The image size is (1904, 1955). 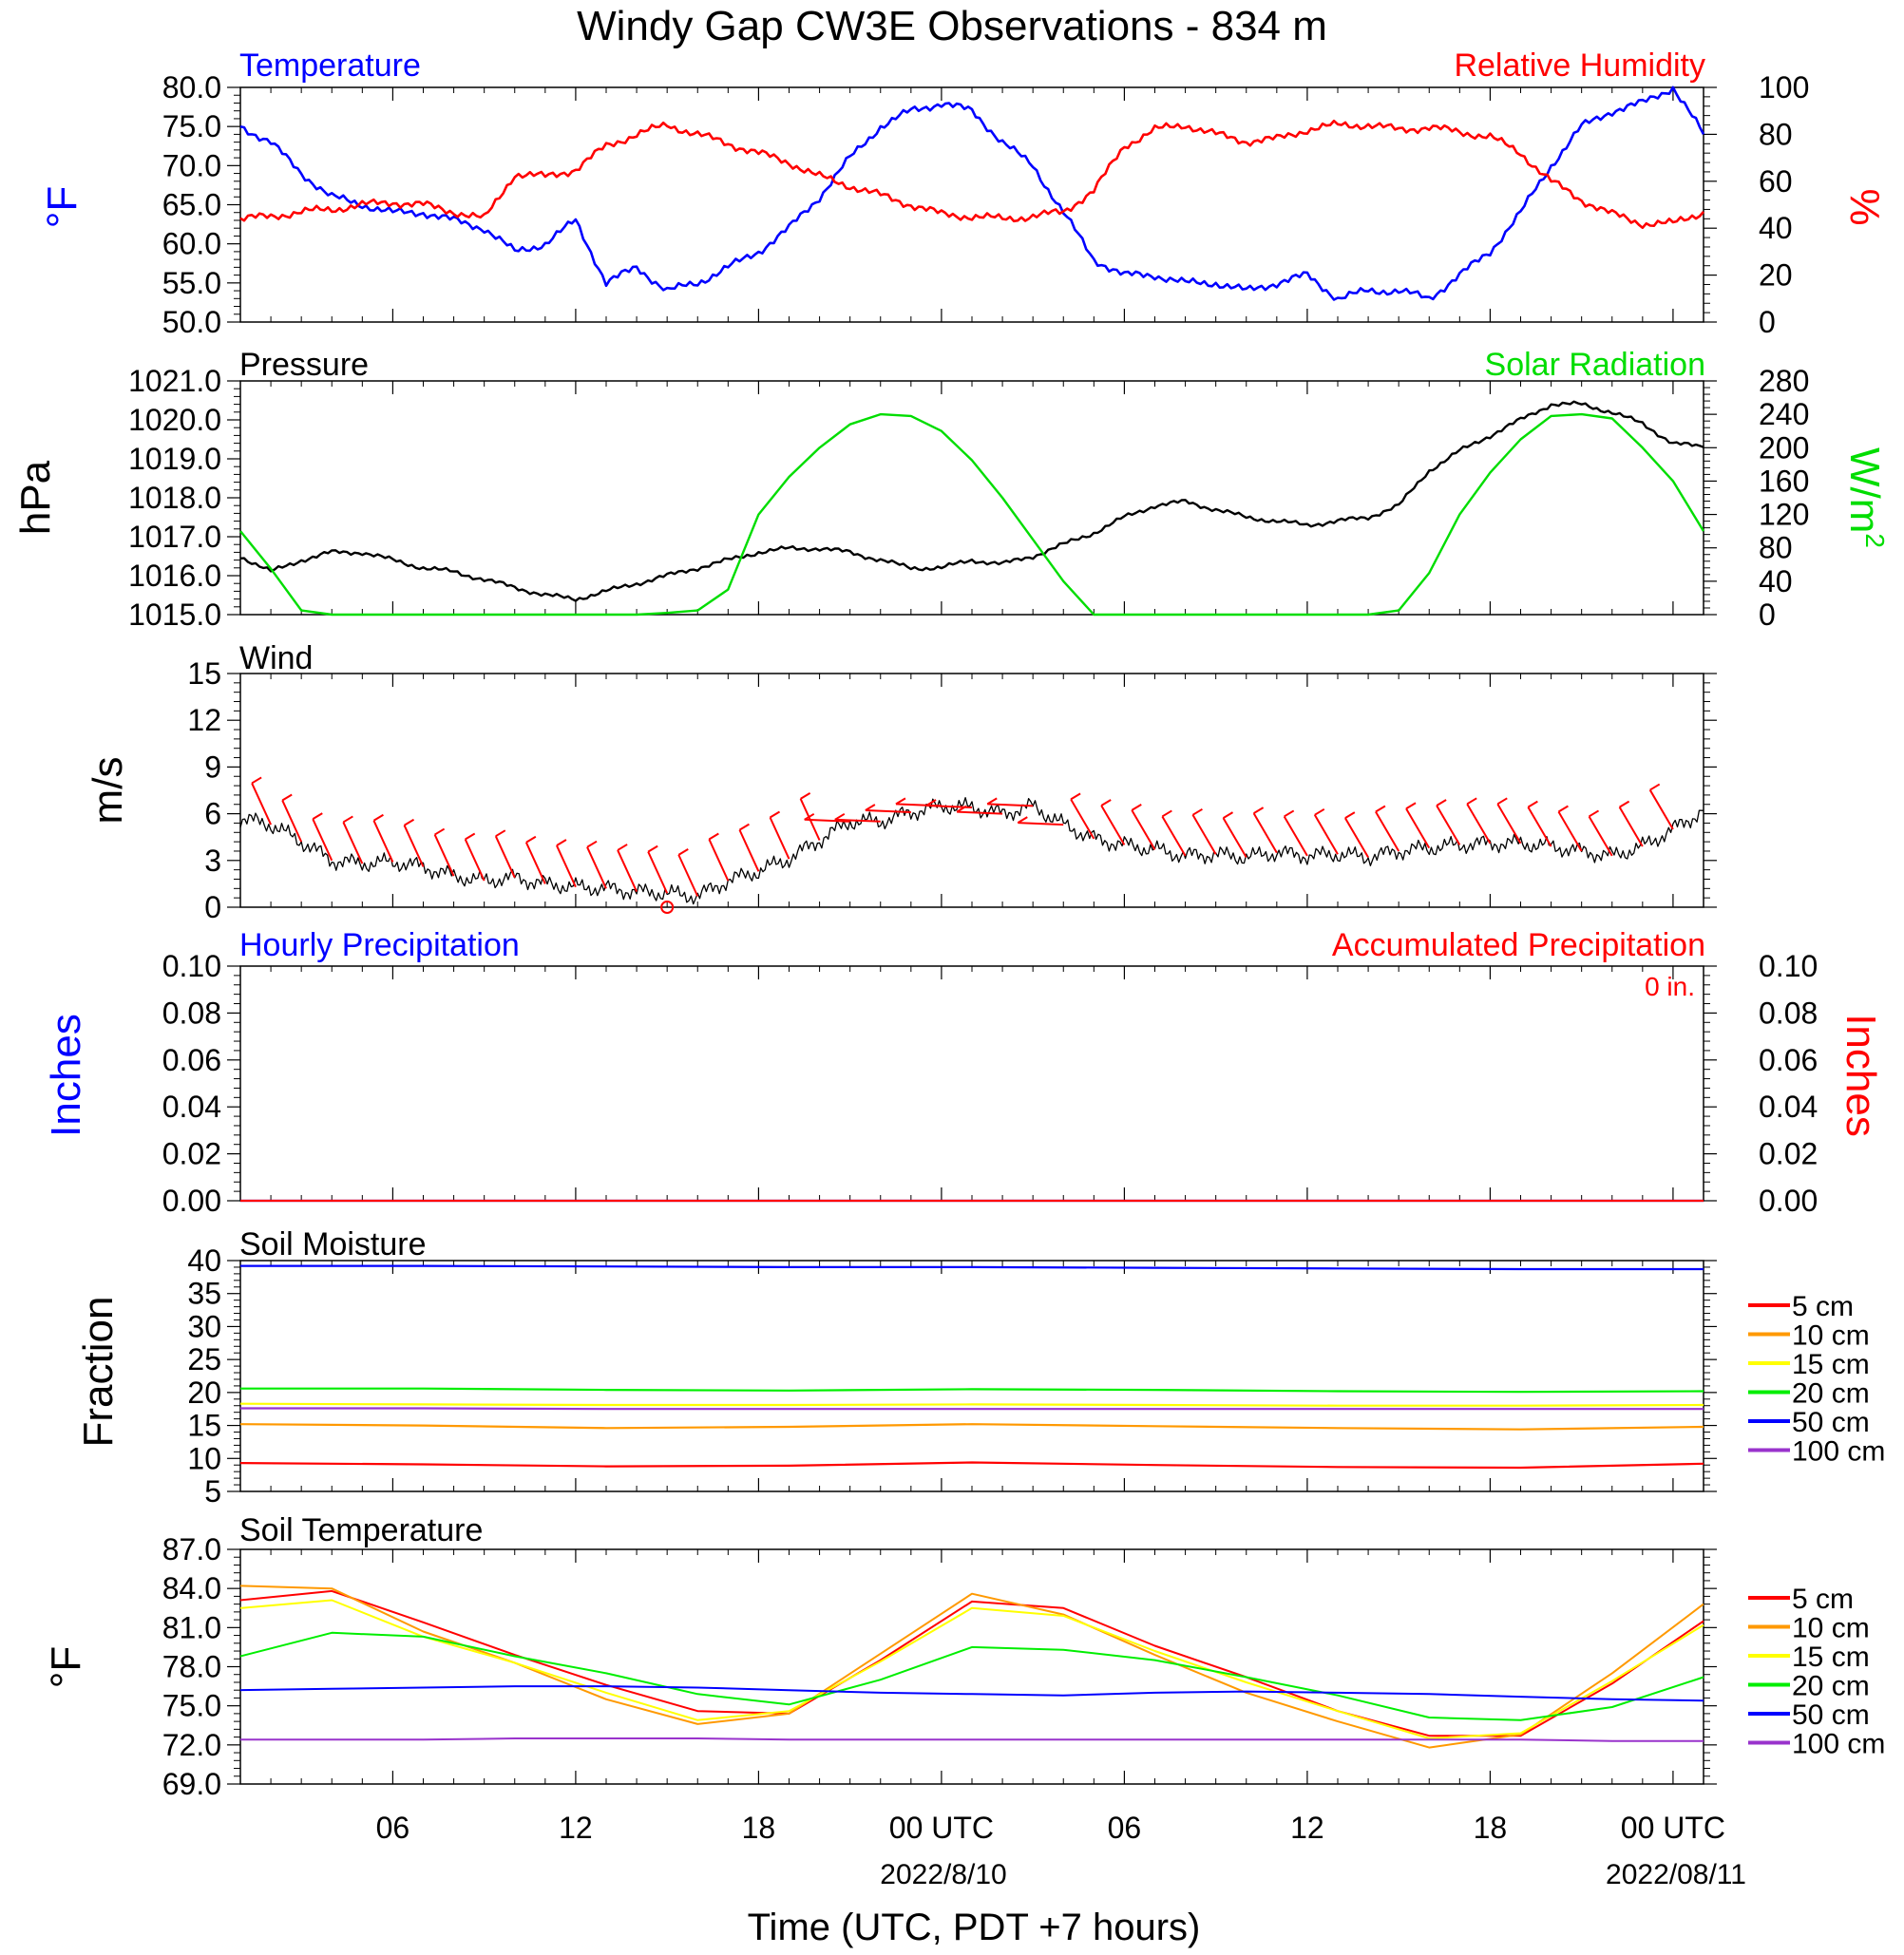 What do you see at coordinates (1784, 515) in the screenshot?
I see `y-tick-label-right: 120` at bounding box center [1784, 515].